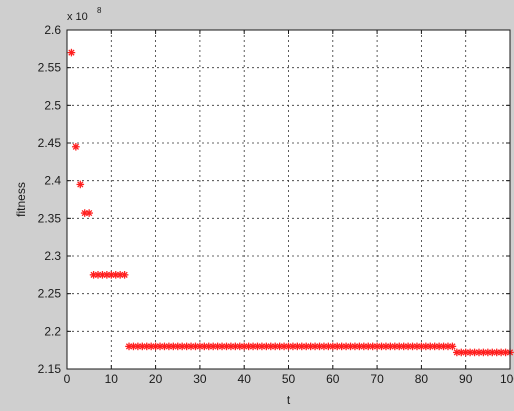  I want to click on x-tick-label: 50, so click(289, 379).